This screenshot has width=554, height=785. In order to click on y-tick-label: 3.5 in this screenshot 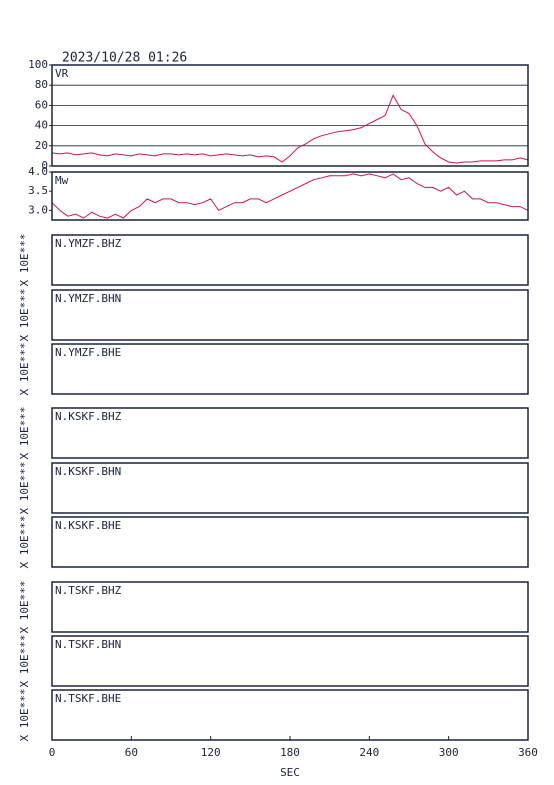, I will do `click(38, 190)`.